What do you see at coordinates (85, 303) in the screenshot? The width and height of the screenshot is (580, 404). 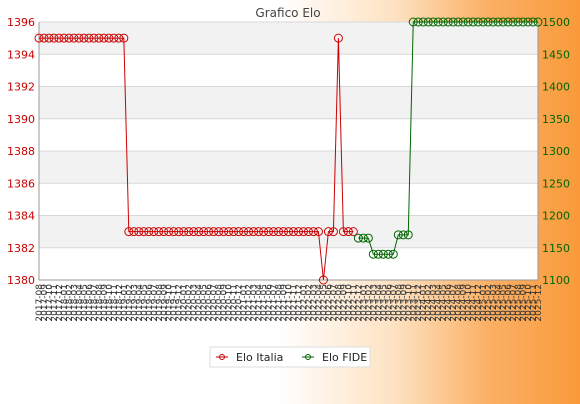 I see `x-tick-label: 2018-05` at bounding box center [85, 303].